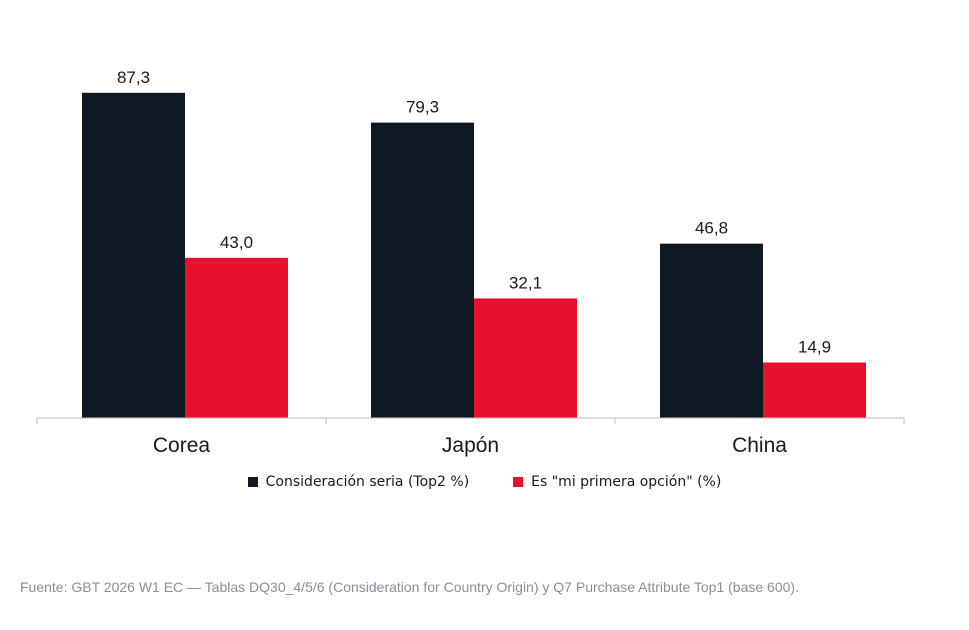  I want to click on legend-item-series-2: Es "mi primera opción" (%), so click(617, 482).